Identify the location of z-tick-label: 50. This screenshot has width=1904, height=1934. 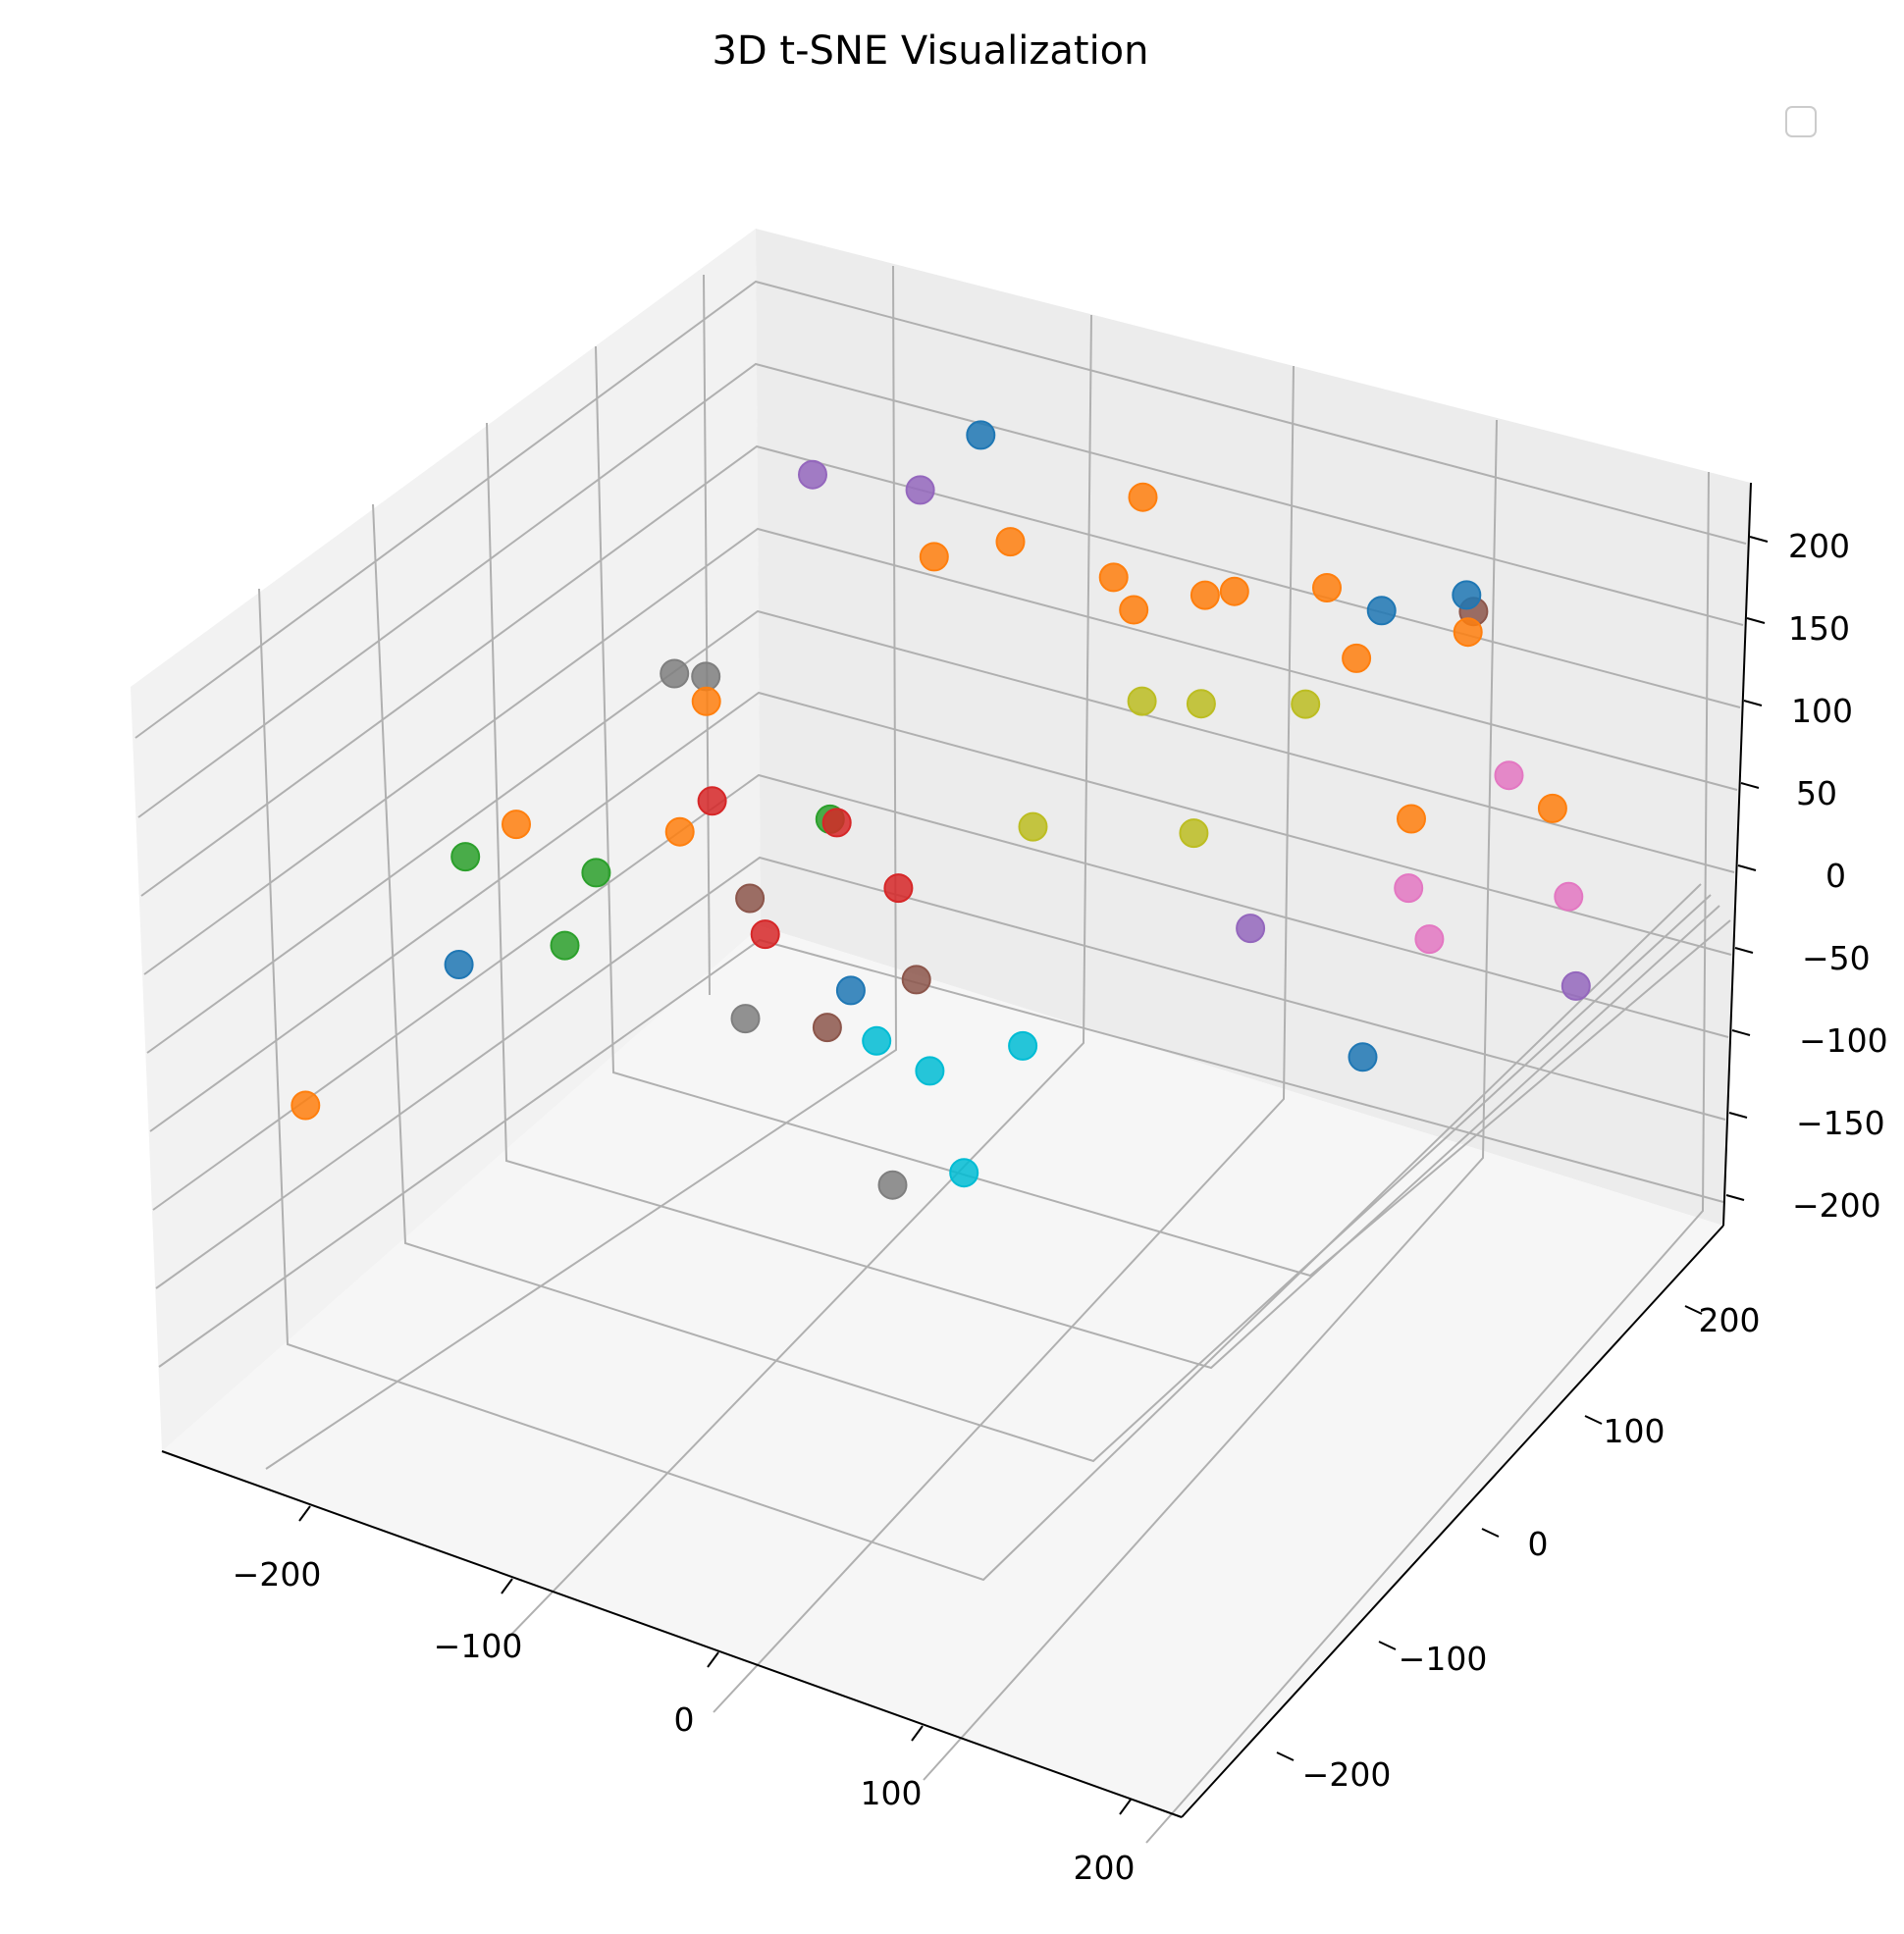
(1816, 793).